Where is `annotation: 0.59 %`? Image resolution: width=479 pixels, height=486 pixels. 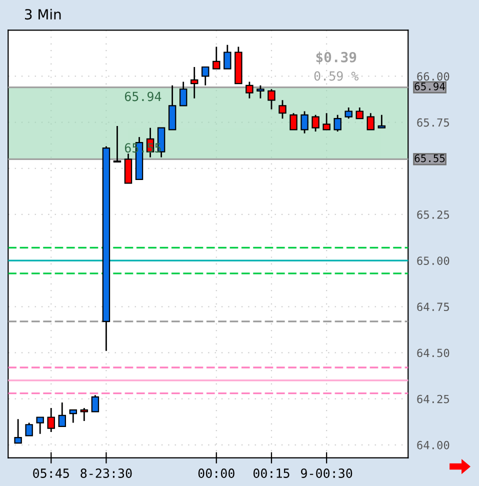
annotation: 0.59 % is located at coordinates (336, 76).